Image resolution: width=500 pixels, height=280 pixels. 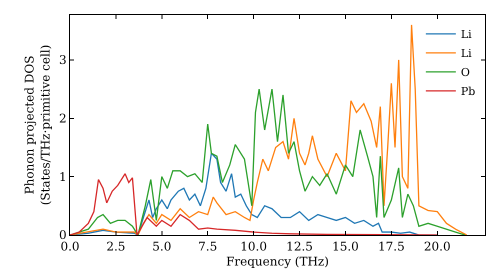 I want to click on x-tick-label: 2.5, so click(x=116, y=246).